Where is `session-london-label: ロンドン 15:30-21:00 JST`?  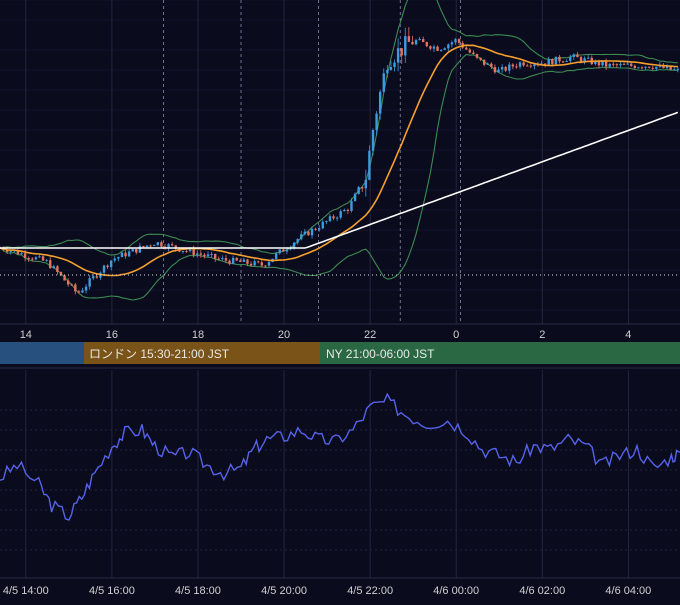
session-london-label: ロンドン 15:30-21:00 JST is located at coordinates (159, 354).